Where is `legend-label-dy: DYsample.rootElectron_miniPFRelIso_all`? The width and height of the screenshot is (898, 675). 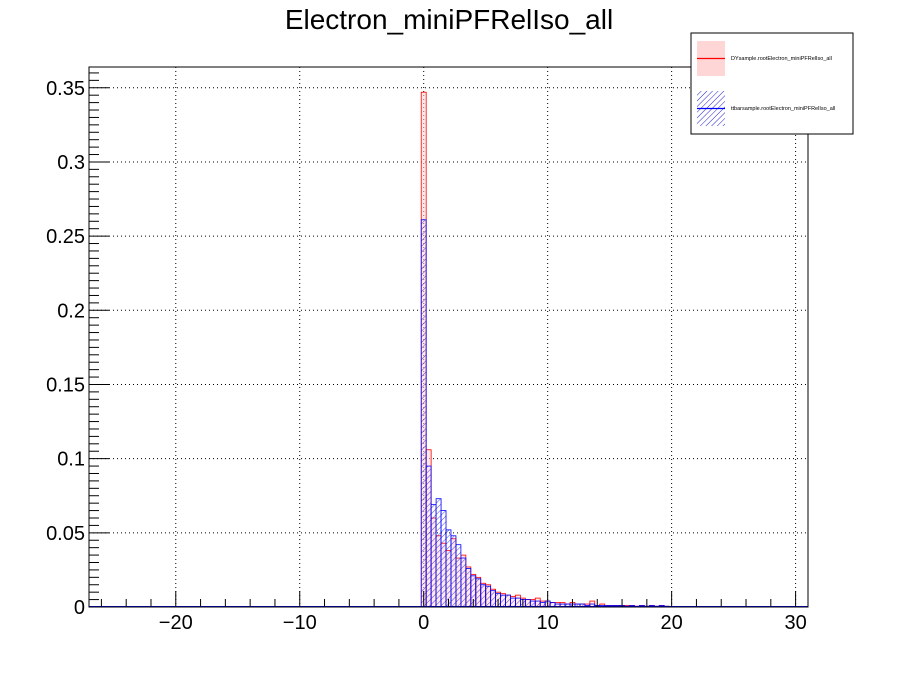 legend-label-dy: DYsample.rootElectron_miniPFRelIso_all is located at coordinates (781, 59).